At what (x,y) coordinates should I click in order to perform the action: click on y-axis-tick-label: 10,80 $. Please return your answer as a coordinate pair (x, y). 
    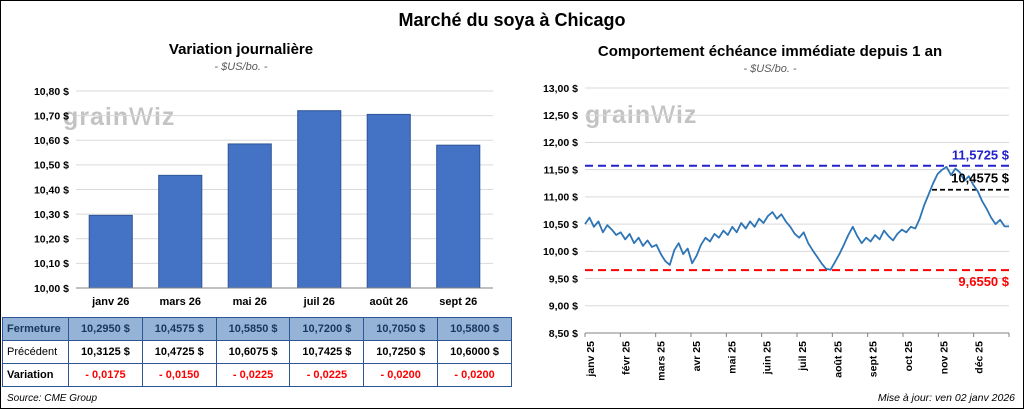
    Looking at the image, I should click on (51, 92).